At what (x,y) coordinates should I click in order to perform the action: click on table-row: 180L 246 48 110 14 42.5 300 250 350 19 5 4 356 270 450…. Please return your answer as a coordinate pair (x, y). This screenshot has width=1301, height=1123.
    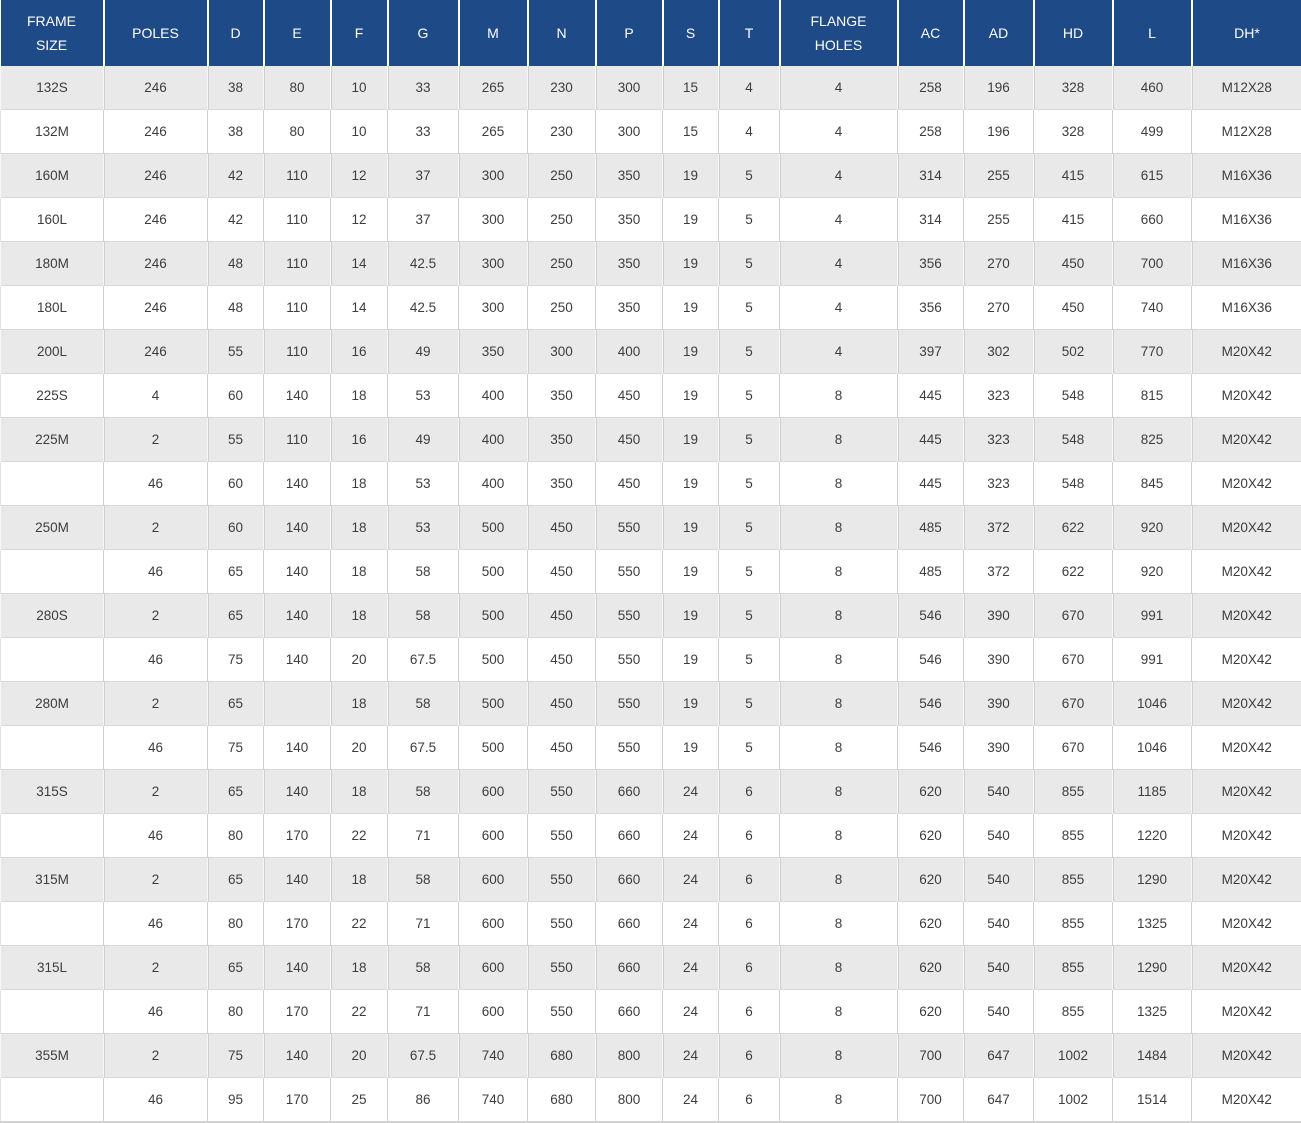
    Looking at the image, I should click on (650, 307).